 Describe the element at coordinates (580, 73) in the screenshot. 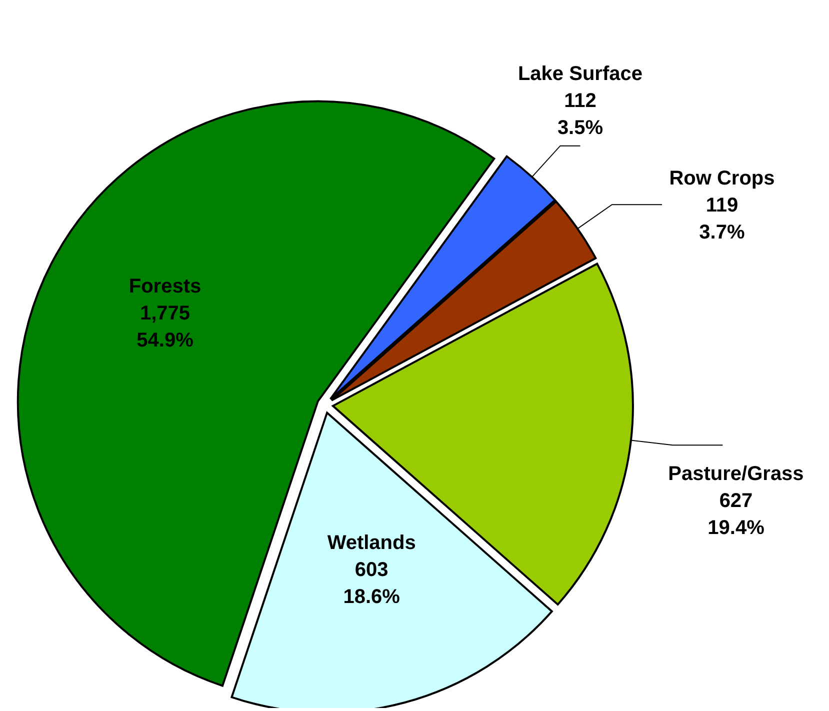

I see `slice-label: Lake Surface` at that location.